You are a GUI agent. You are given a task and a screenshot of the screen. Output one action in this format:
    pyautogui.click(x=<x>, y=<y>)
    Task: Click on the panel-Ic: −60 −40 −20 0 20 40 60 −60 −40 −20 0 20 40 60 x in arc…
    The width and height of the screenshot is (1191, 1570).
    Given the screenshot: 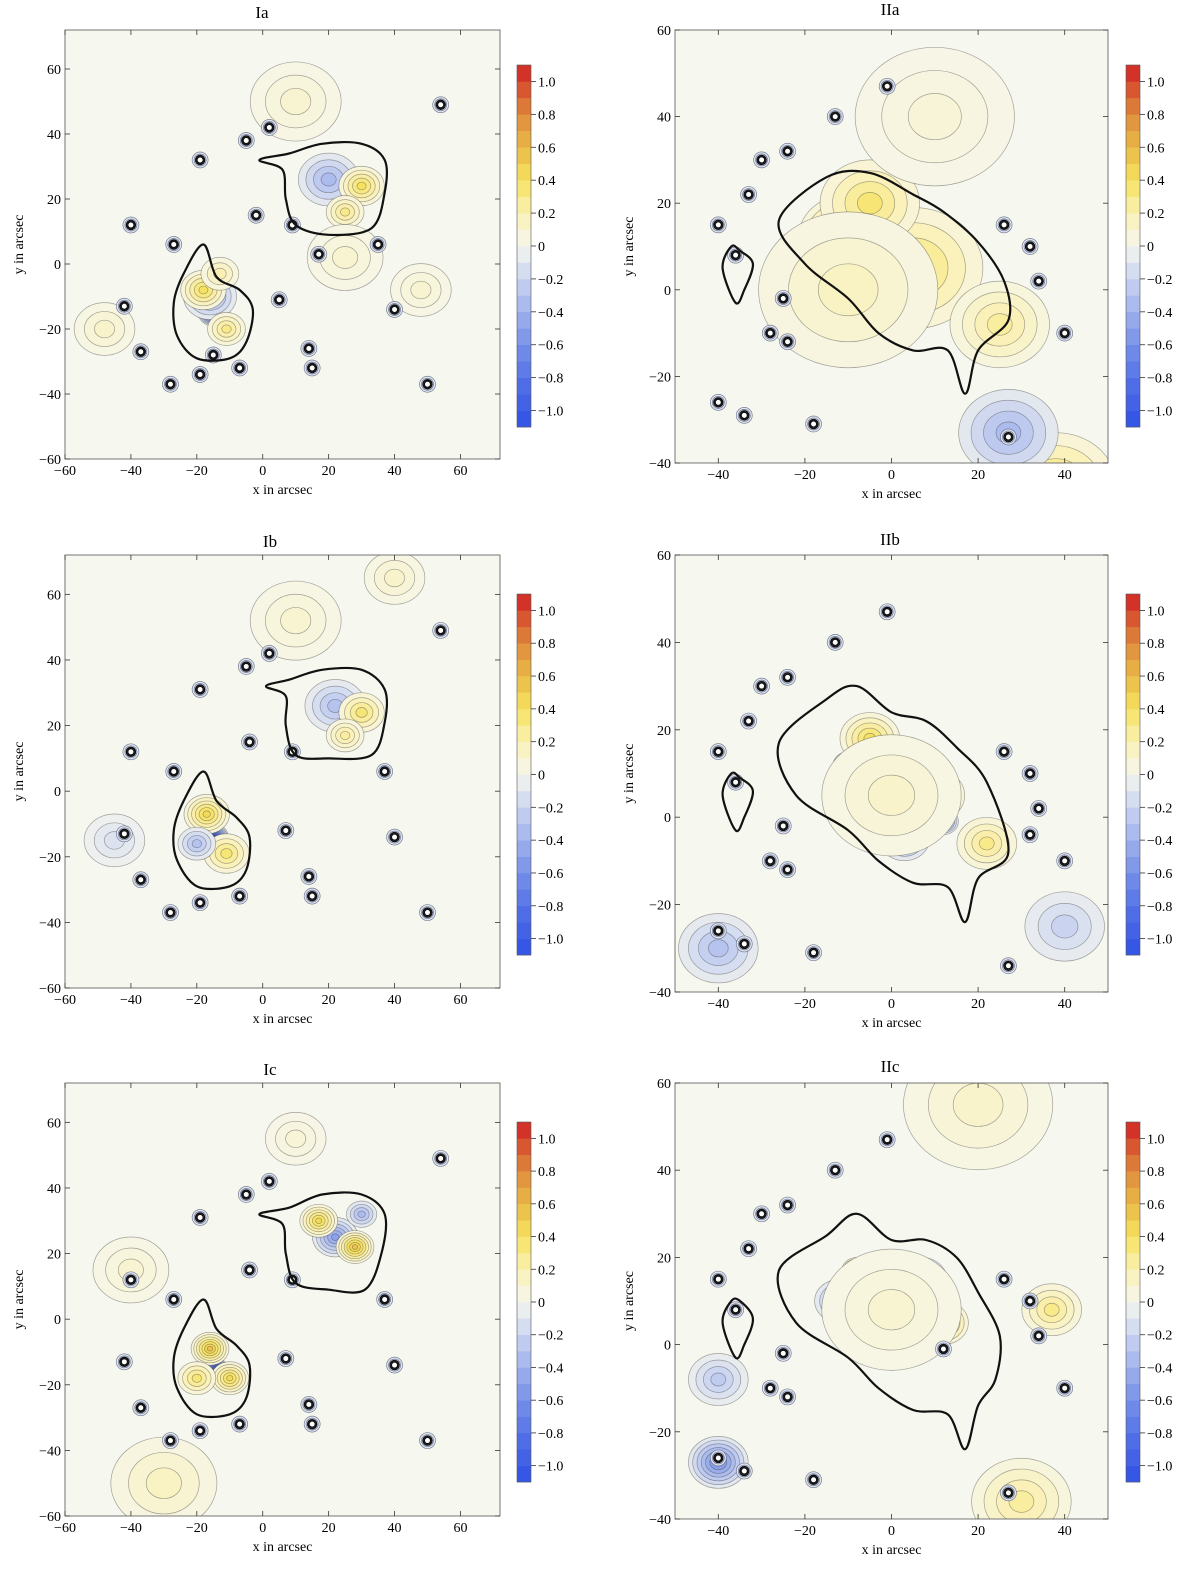 What is the action you would take?
    pyautogui.click(x=287, y=1307)
    